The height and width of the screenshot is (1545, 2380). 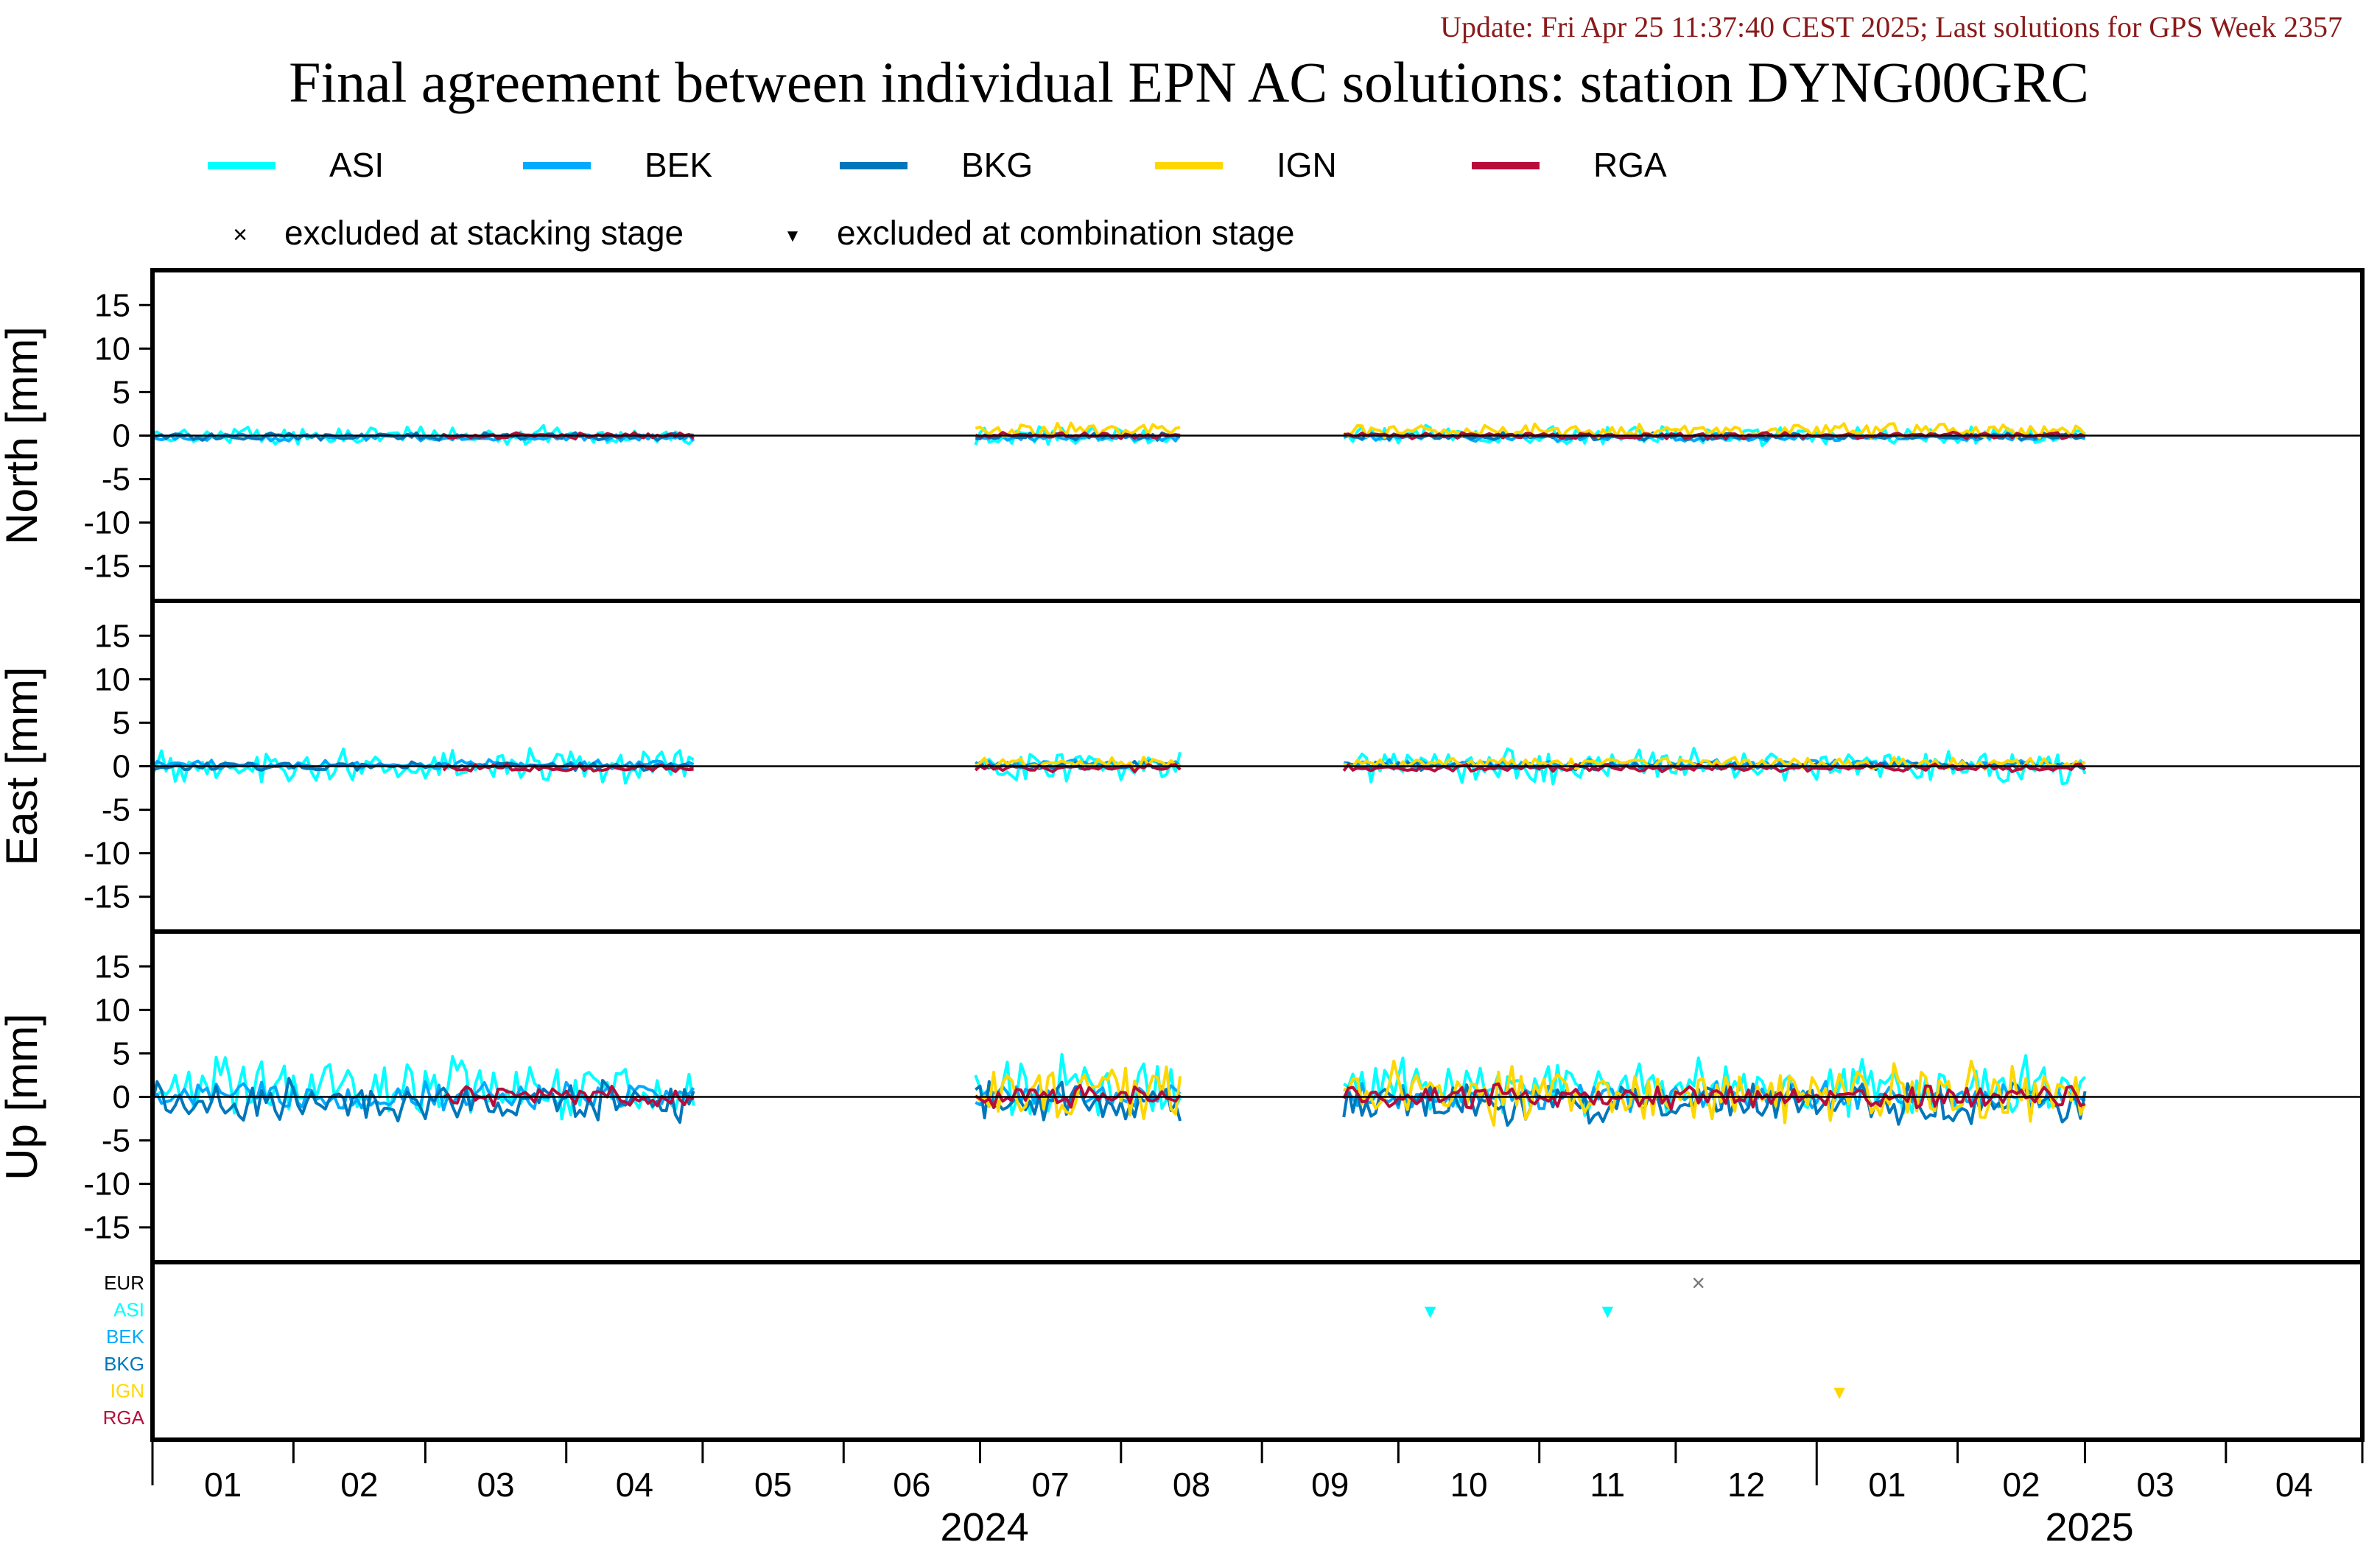 What do you see at coordinates (773, 1485) in the screenshot?
I see `x-month-label: 05` at bounding box center [773, 1485].